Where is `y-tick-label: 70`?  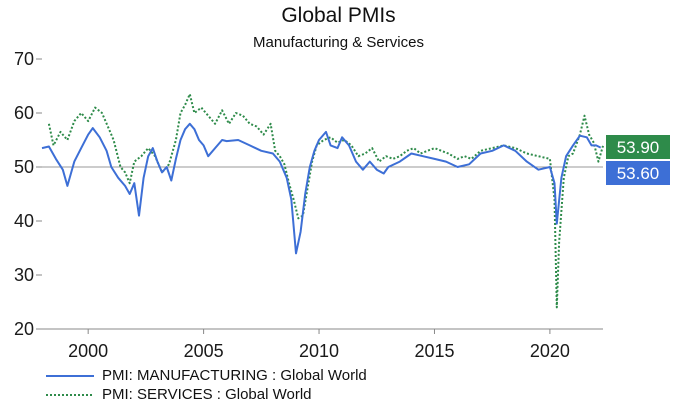
y-tick-label: 70 is located at coordinates (24, 59).